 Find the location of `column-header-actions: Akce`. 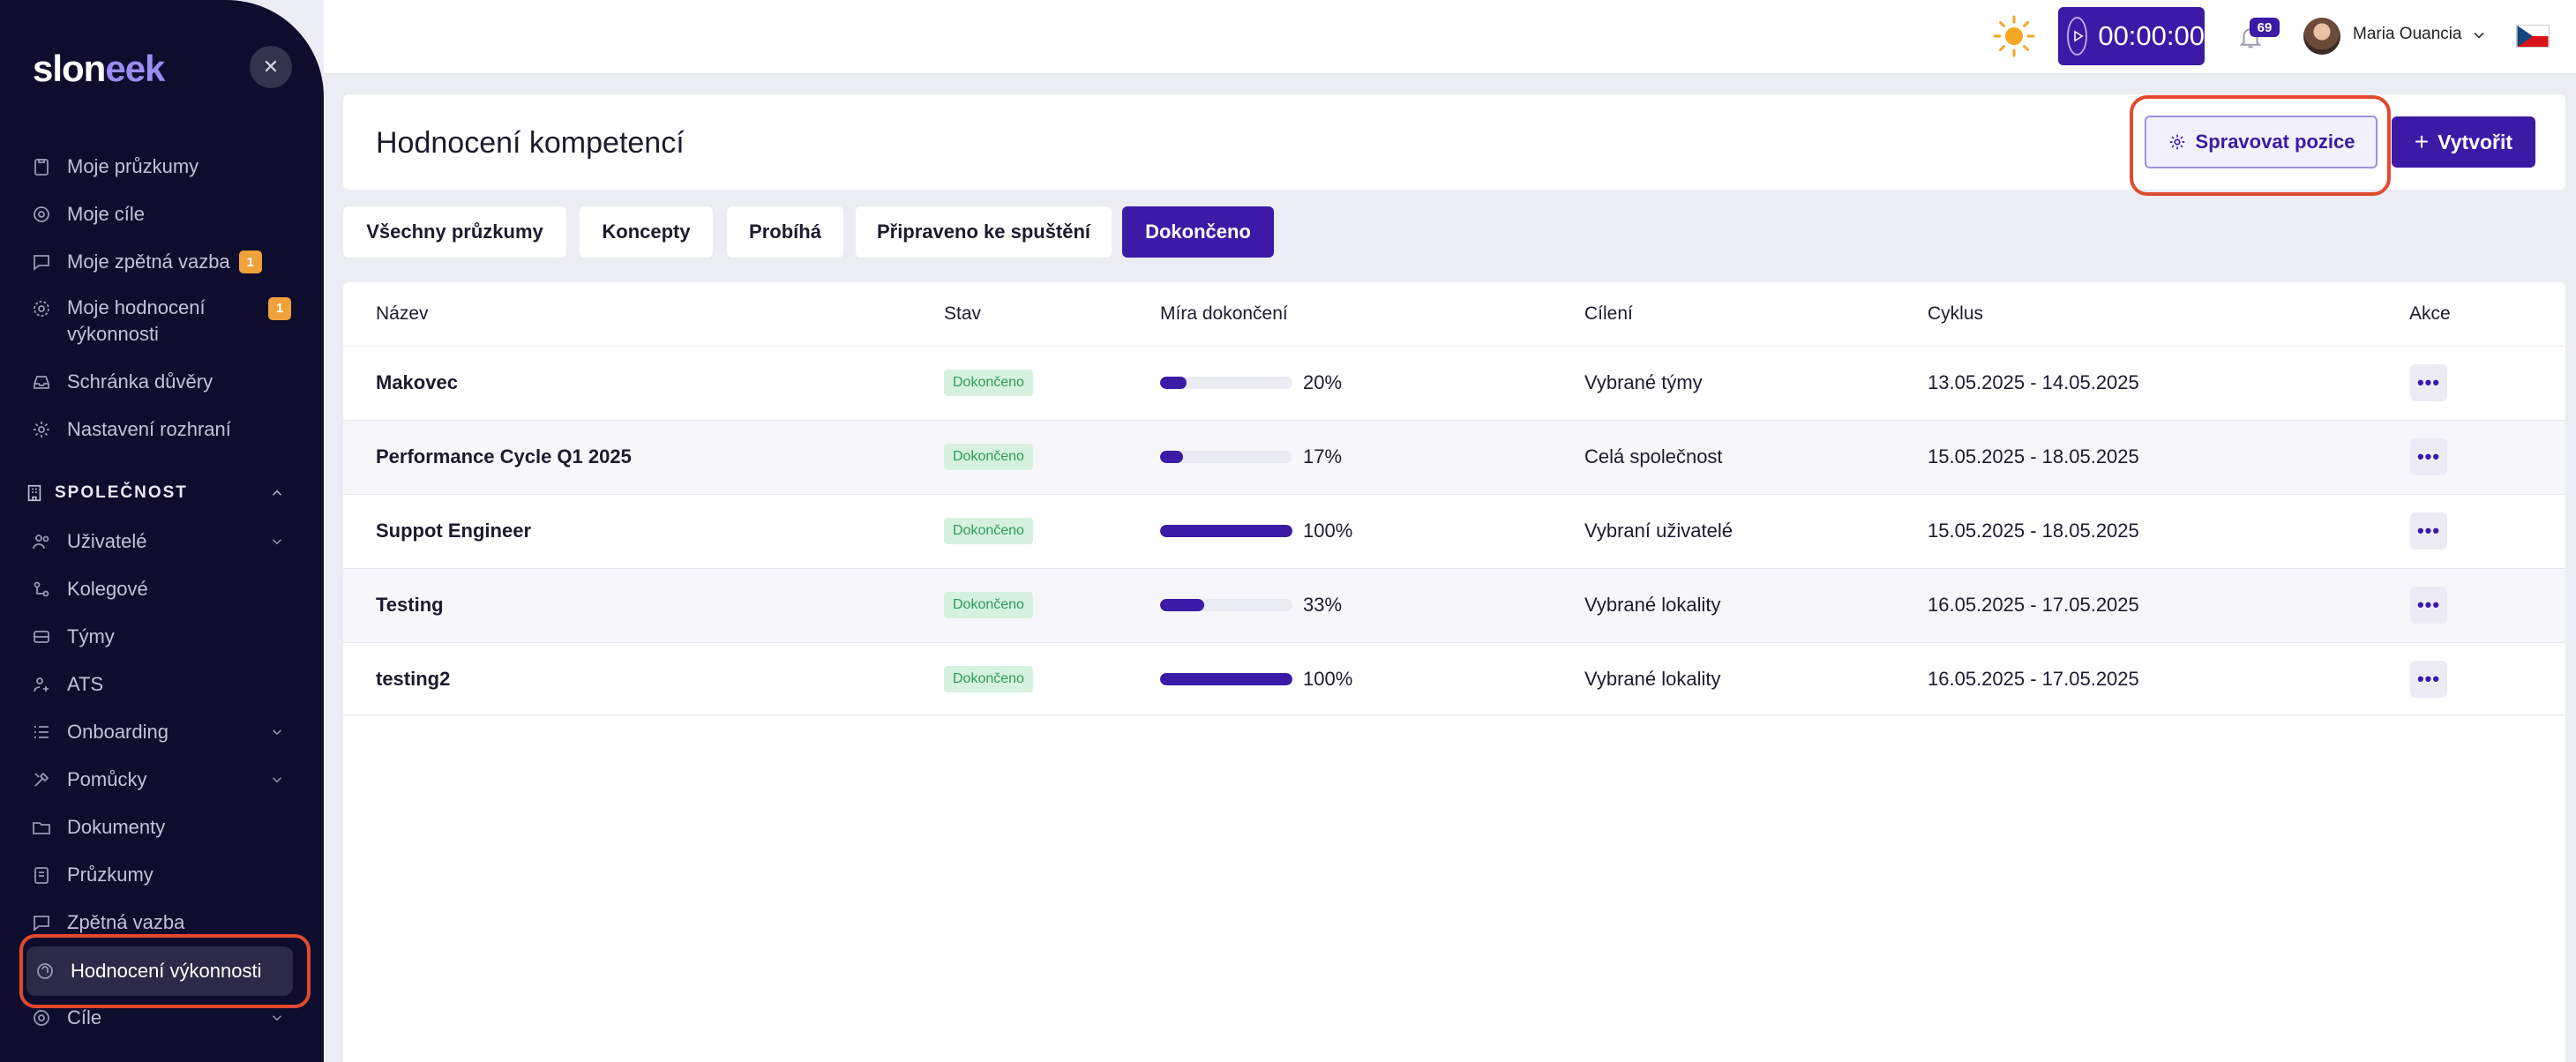

column-header-actions: Akce is located at coordinates (2430, 313).